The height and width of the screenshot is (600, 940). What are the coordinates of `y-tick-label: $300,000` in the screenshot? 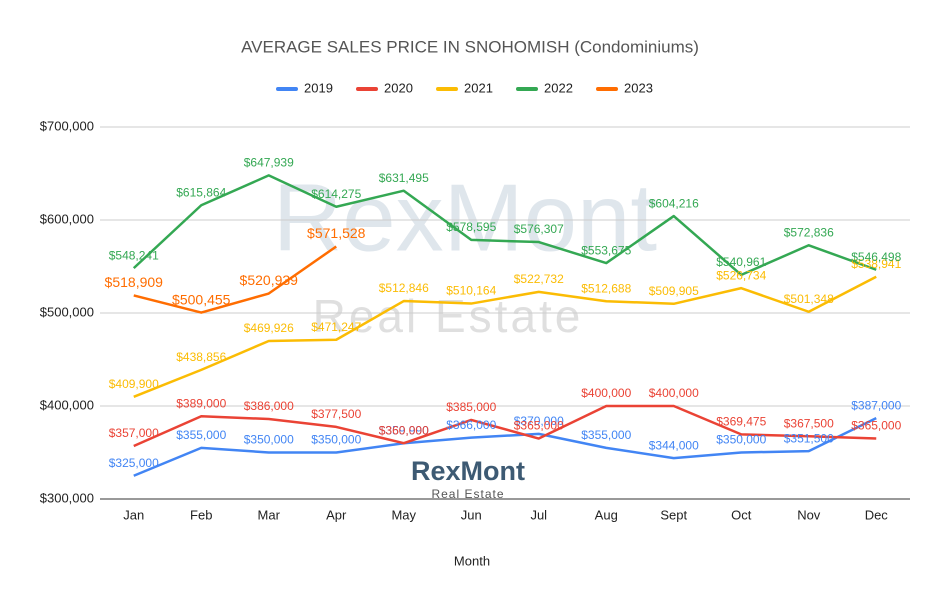 It's located at (67, 497).